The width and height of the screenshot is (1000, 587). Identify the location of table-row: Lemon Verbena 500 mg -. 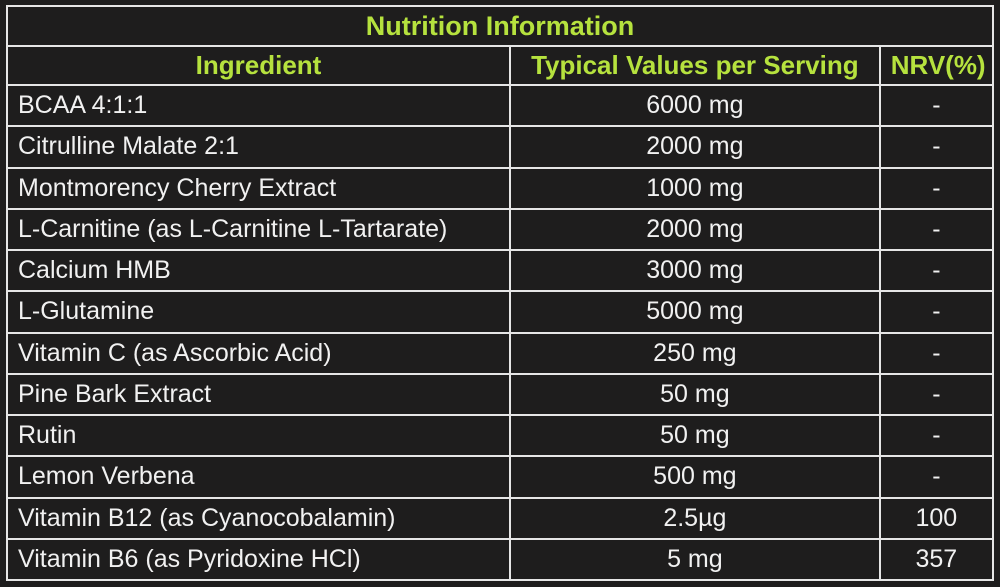
(500, 477).